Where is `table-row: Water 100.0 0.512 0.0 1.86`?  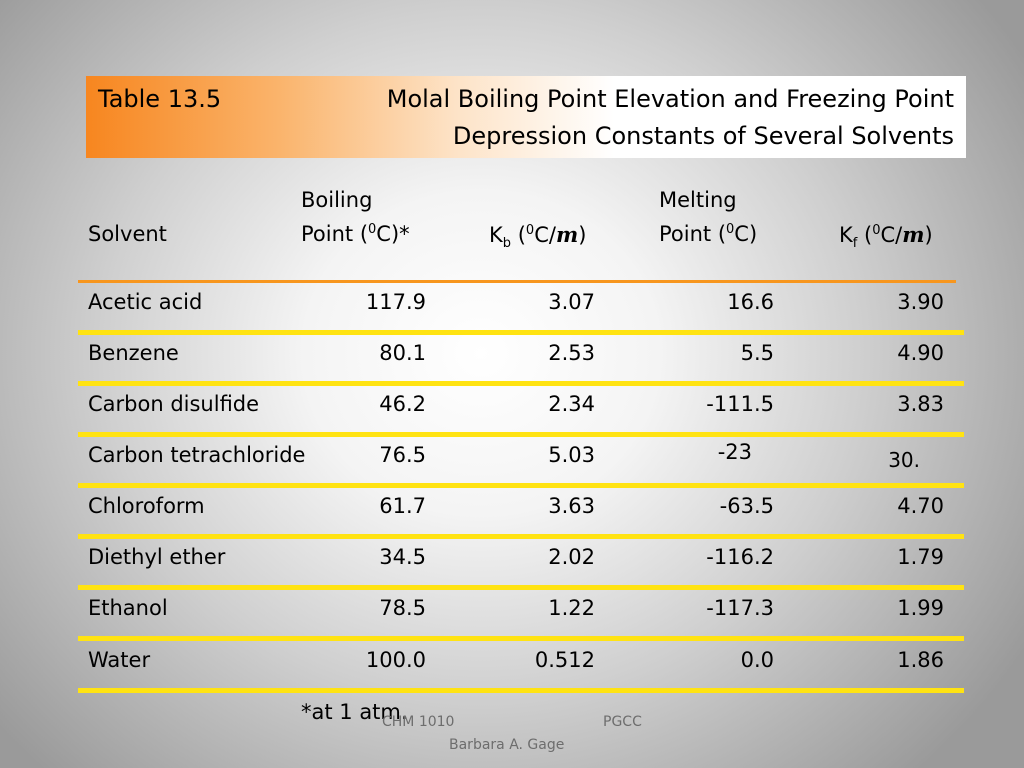
table-row: Water 100.0 0.512 0.0 1.86 is located at coordinates (521, 668).